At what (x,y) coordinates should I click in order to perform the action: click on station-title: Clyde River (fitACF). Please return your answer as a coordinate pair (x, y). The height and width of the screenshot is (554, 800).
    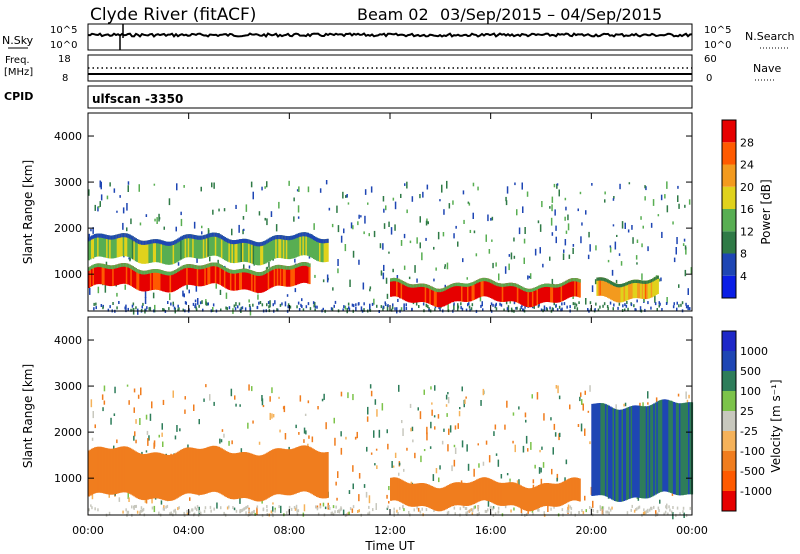
    Looking at the image, I should click on (173, 15).